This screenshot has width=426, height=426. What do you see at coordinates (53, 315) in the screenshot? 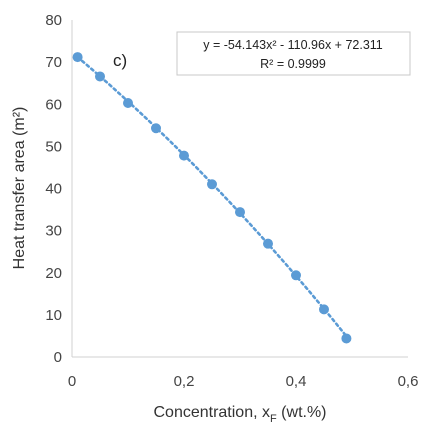
I see `y-tick-label: 10` at bounding box center [53, 315].